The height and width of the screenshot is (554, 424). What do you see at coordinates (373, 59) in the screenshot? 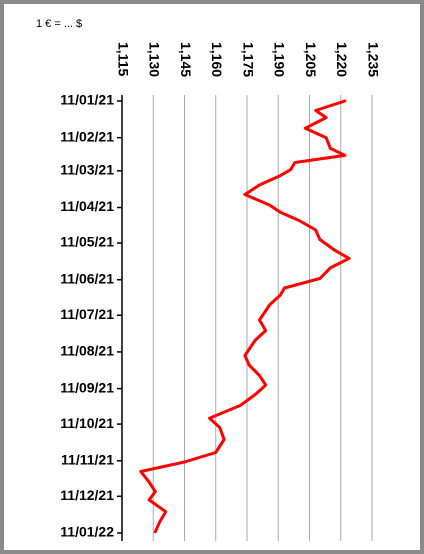
I see `x-tick-label: 1,235` at bounding box center [373, 59].